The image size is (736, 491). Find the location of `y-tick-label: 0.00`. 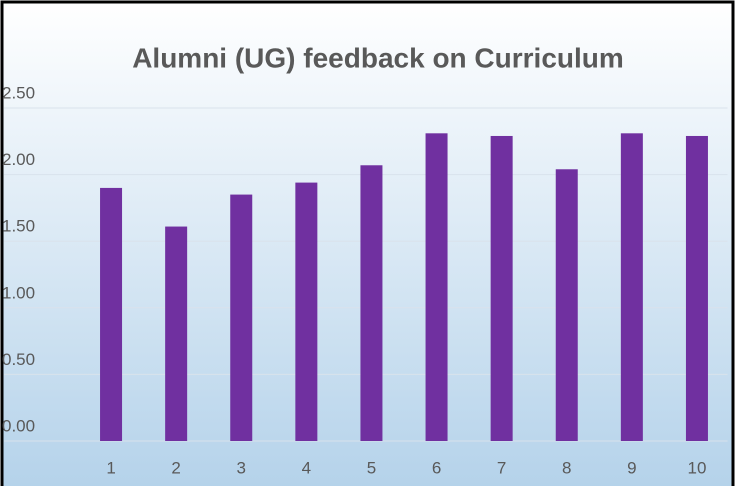

y-tick-label: 0.00 is located at coordinates (18, 425).